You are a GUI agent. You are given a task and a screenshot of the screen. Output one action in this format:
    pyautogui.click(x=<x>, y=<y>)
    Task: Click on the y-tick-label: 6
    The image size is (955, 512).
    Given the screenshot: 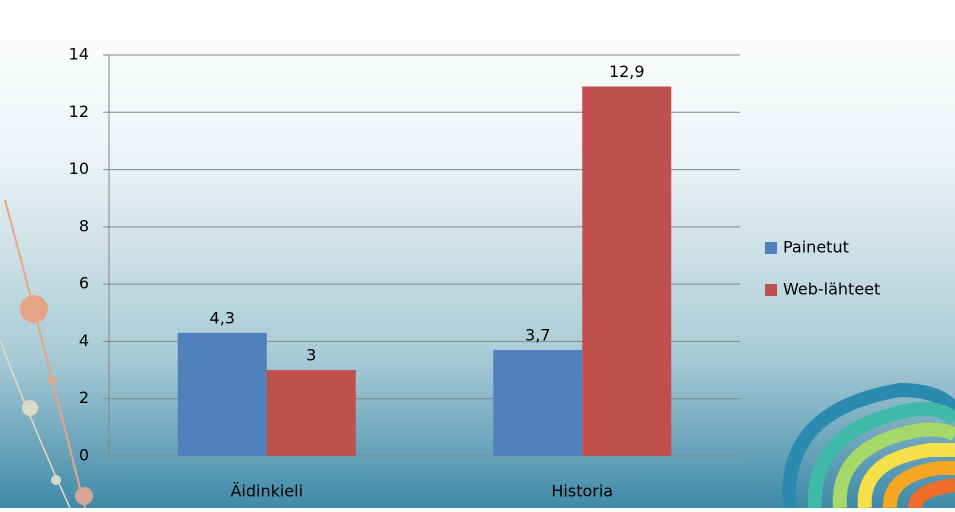 What is the action you would take?
    pyautogui.click(x=84, y=283)
    